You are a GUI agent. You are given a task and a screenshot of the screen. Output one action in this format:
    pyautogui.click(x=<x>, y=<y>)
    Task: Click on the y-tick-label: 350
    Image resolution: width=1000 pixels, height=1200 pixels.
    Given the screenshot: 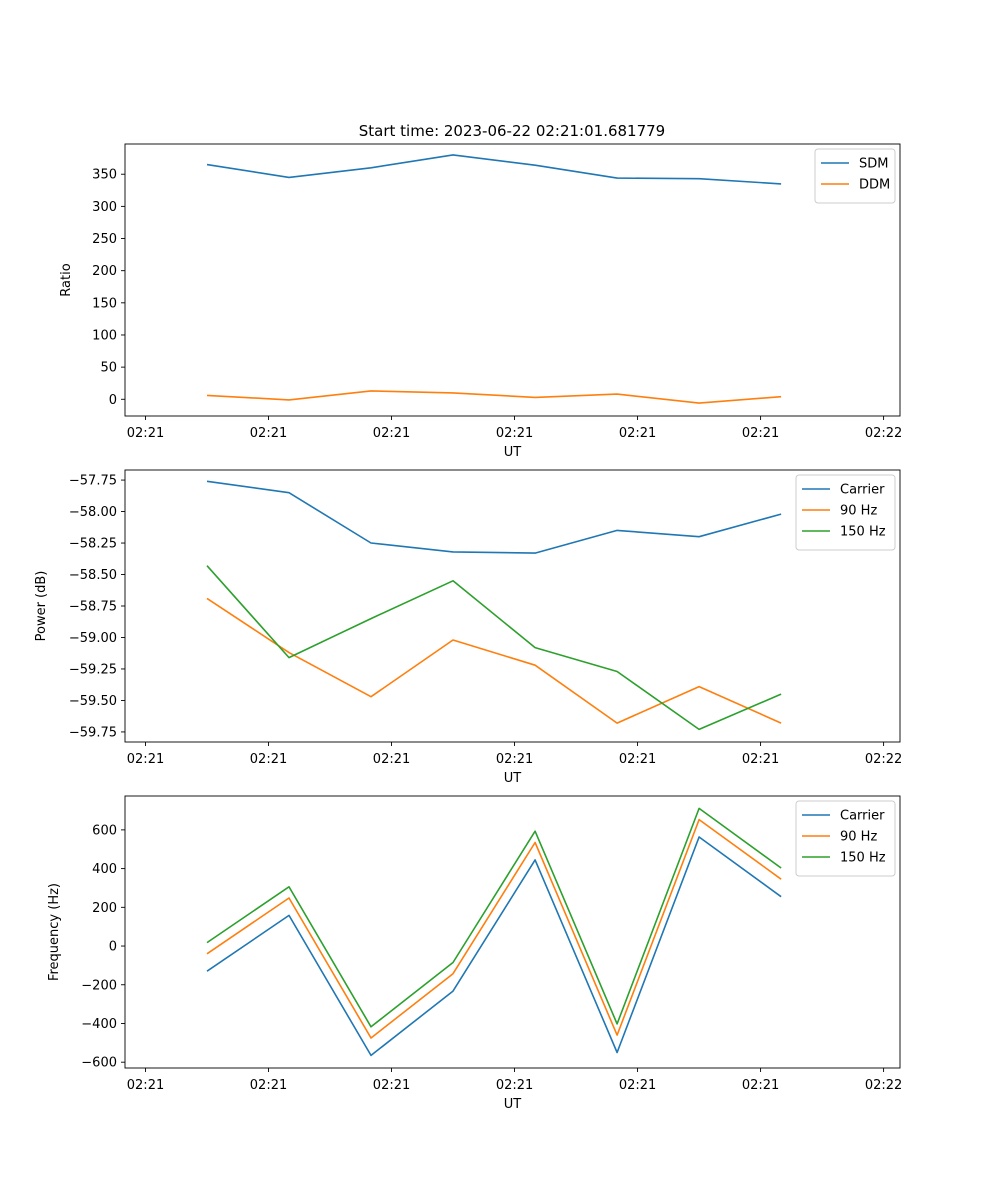 What is the action you would take?
    pyautogui.click(x=104, y=175)
    